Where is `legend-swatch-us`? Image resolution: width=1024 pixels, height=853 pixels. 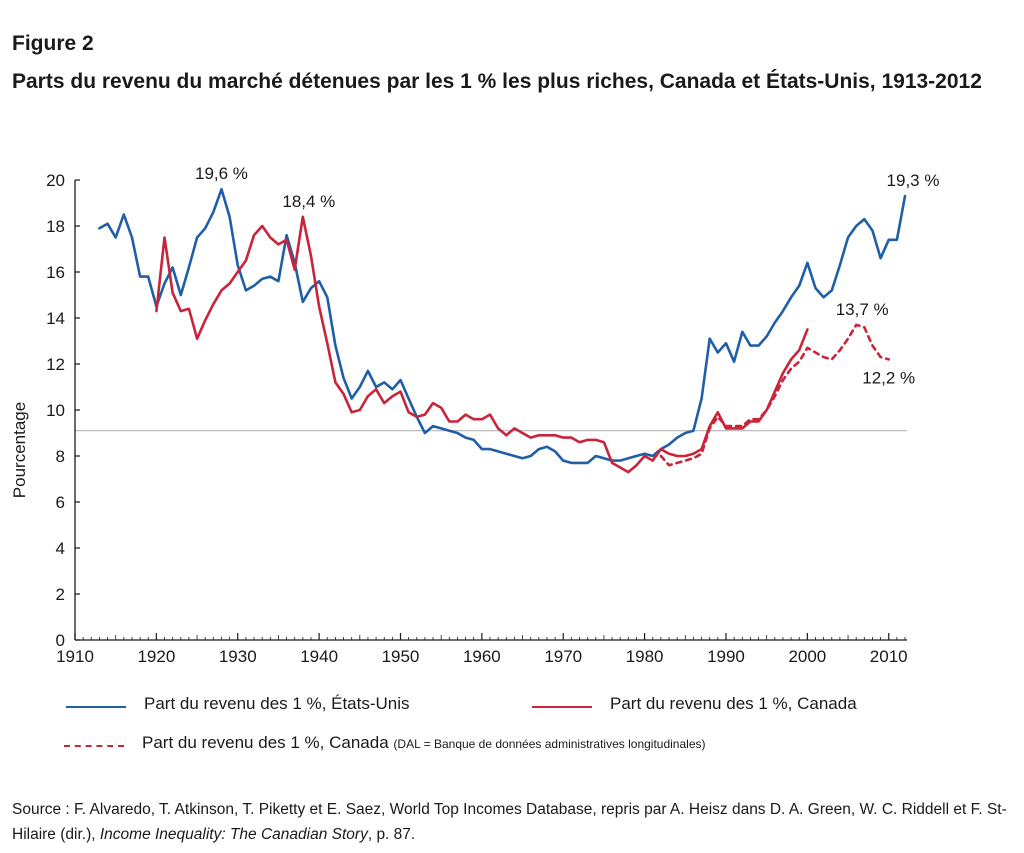 legend-swatch-us is located at coordinates (96, 707).